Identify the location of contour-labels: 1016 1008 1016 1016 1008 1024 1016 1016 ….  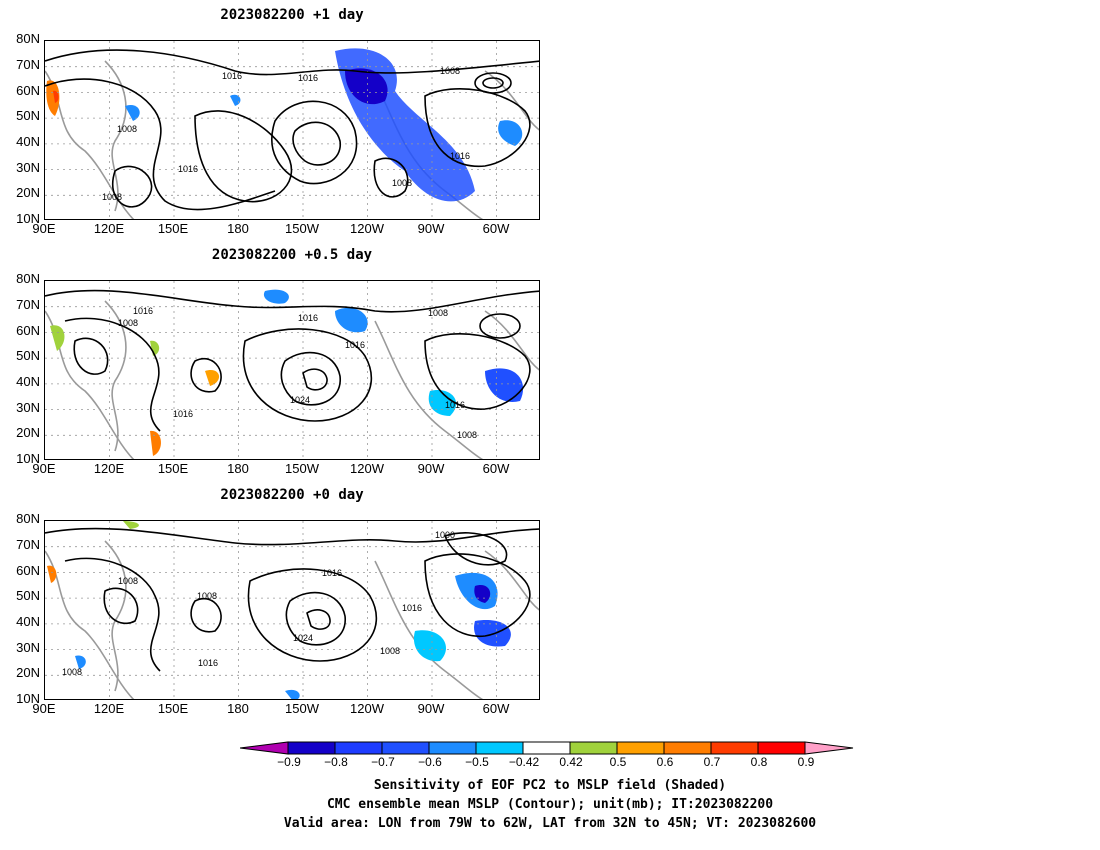
(297, 373).